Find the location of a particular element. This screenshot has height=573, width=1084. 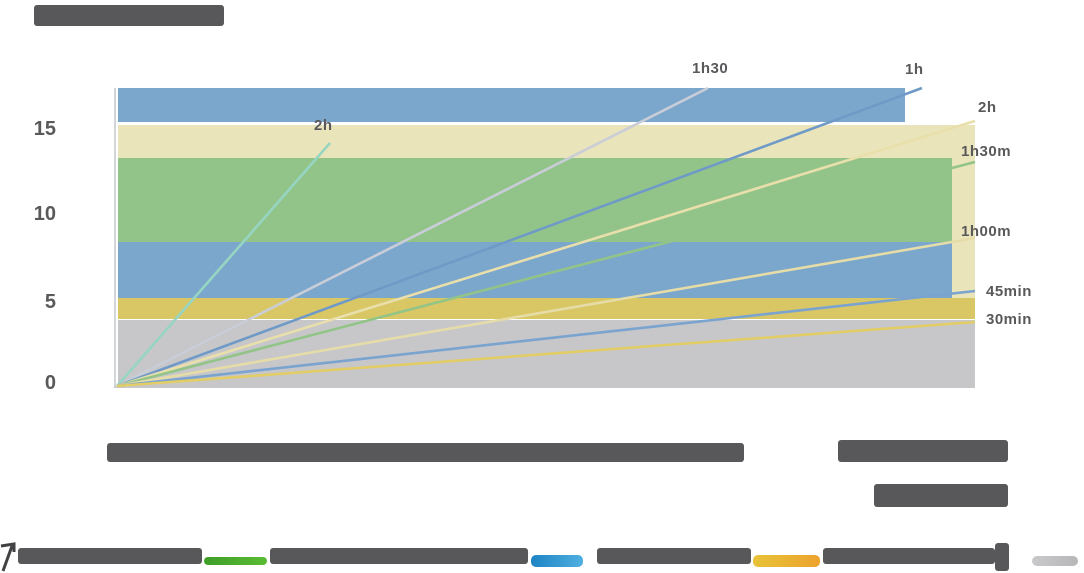

y-tick-15: 15 is located at coordinates (44, 129).